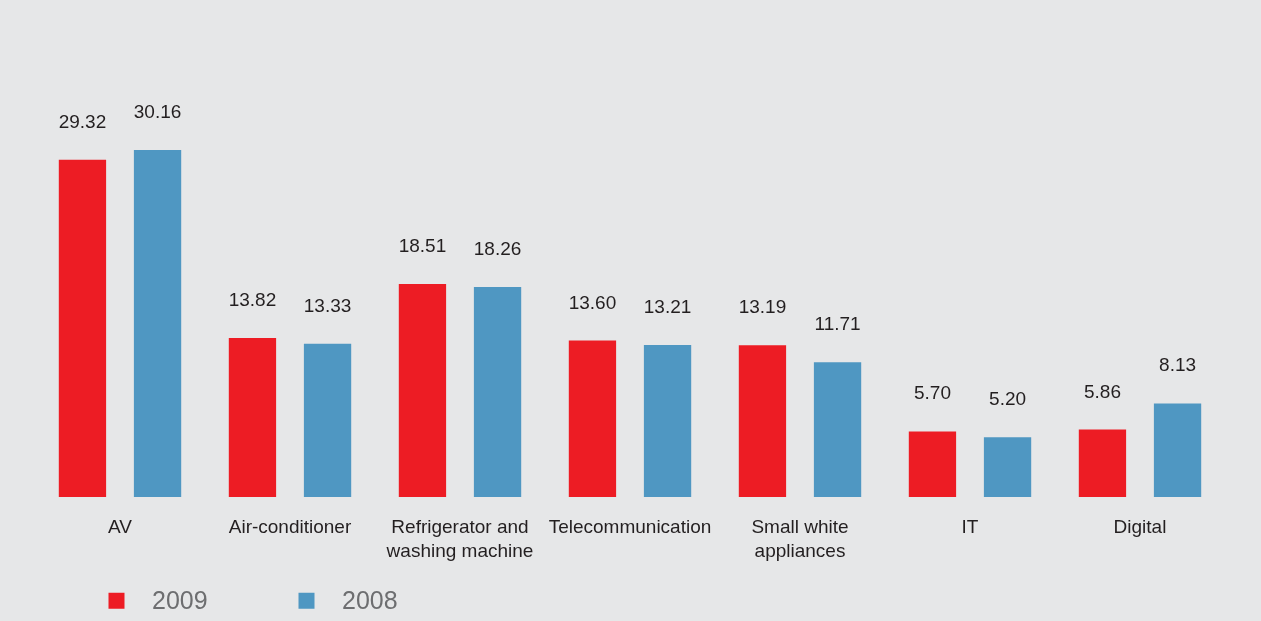 The width and height of the screenshot is (1261, 621). Describe the element at coordinates (592, 302) in the screenshot. I see `data-label: 13.60` at that location.